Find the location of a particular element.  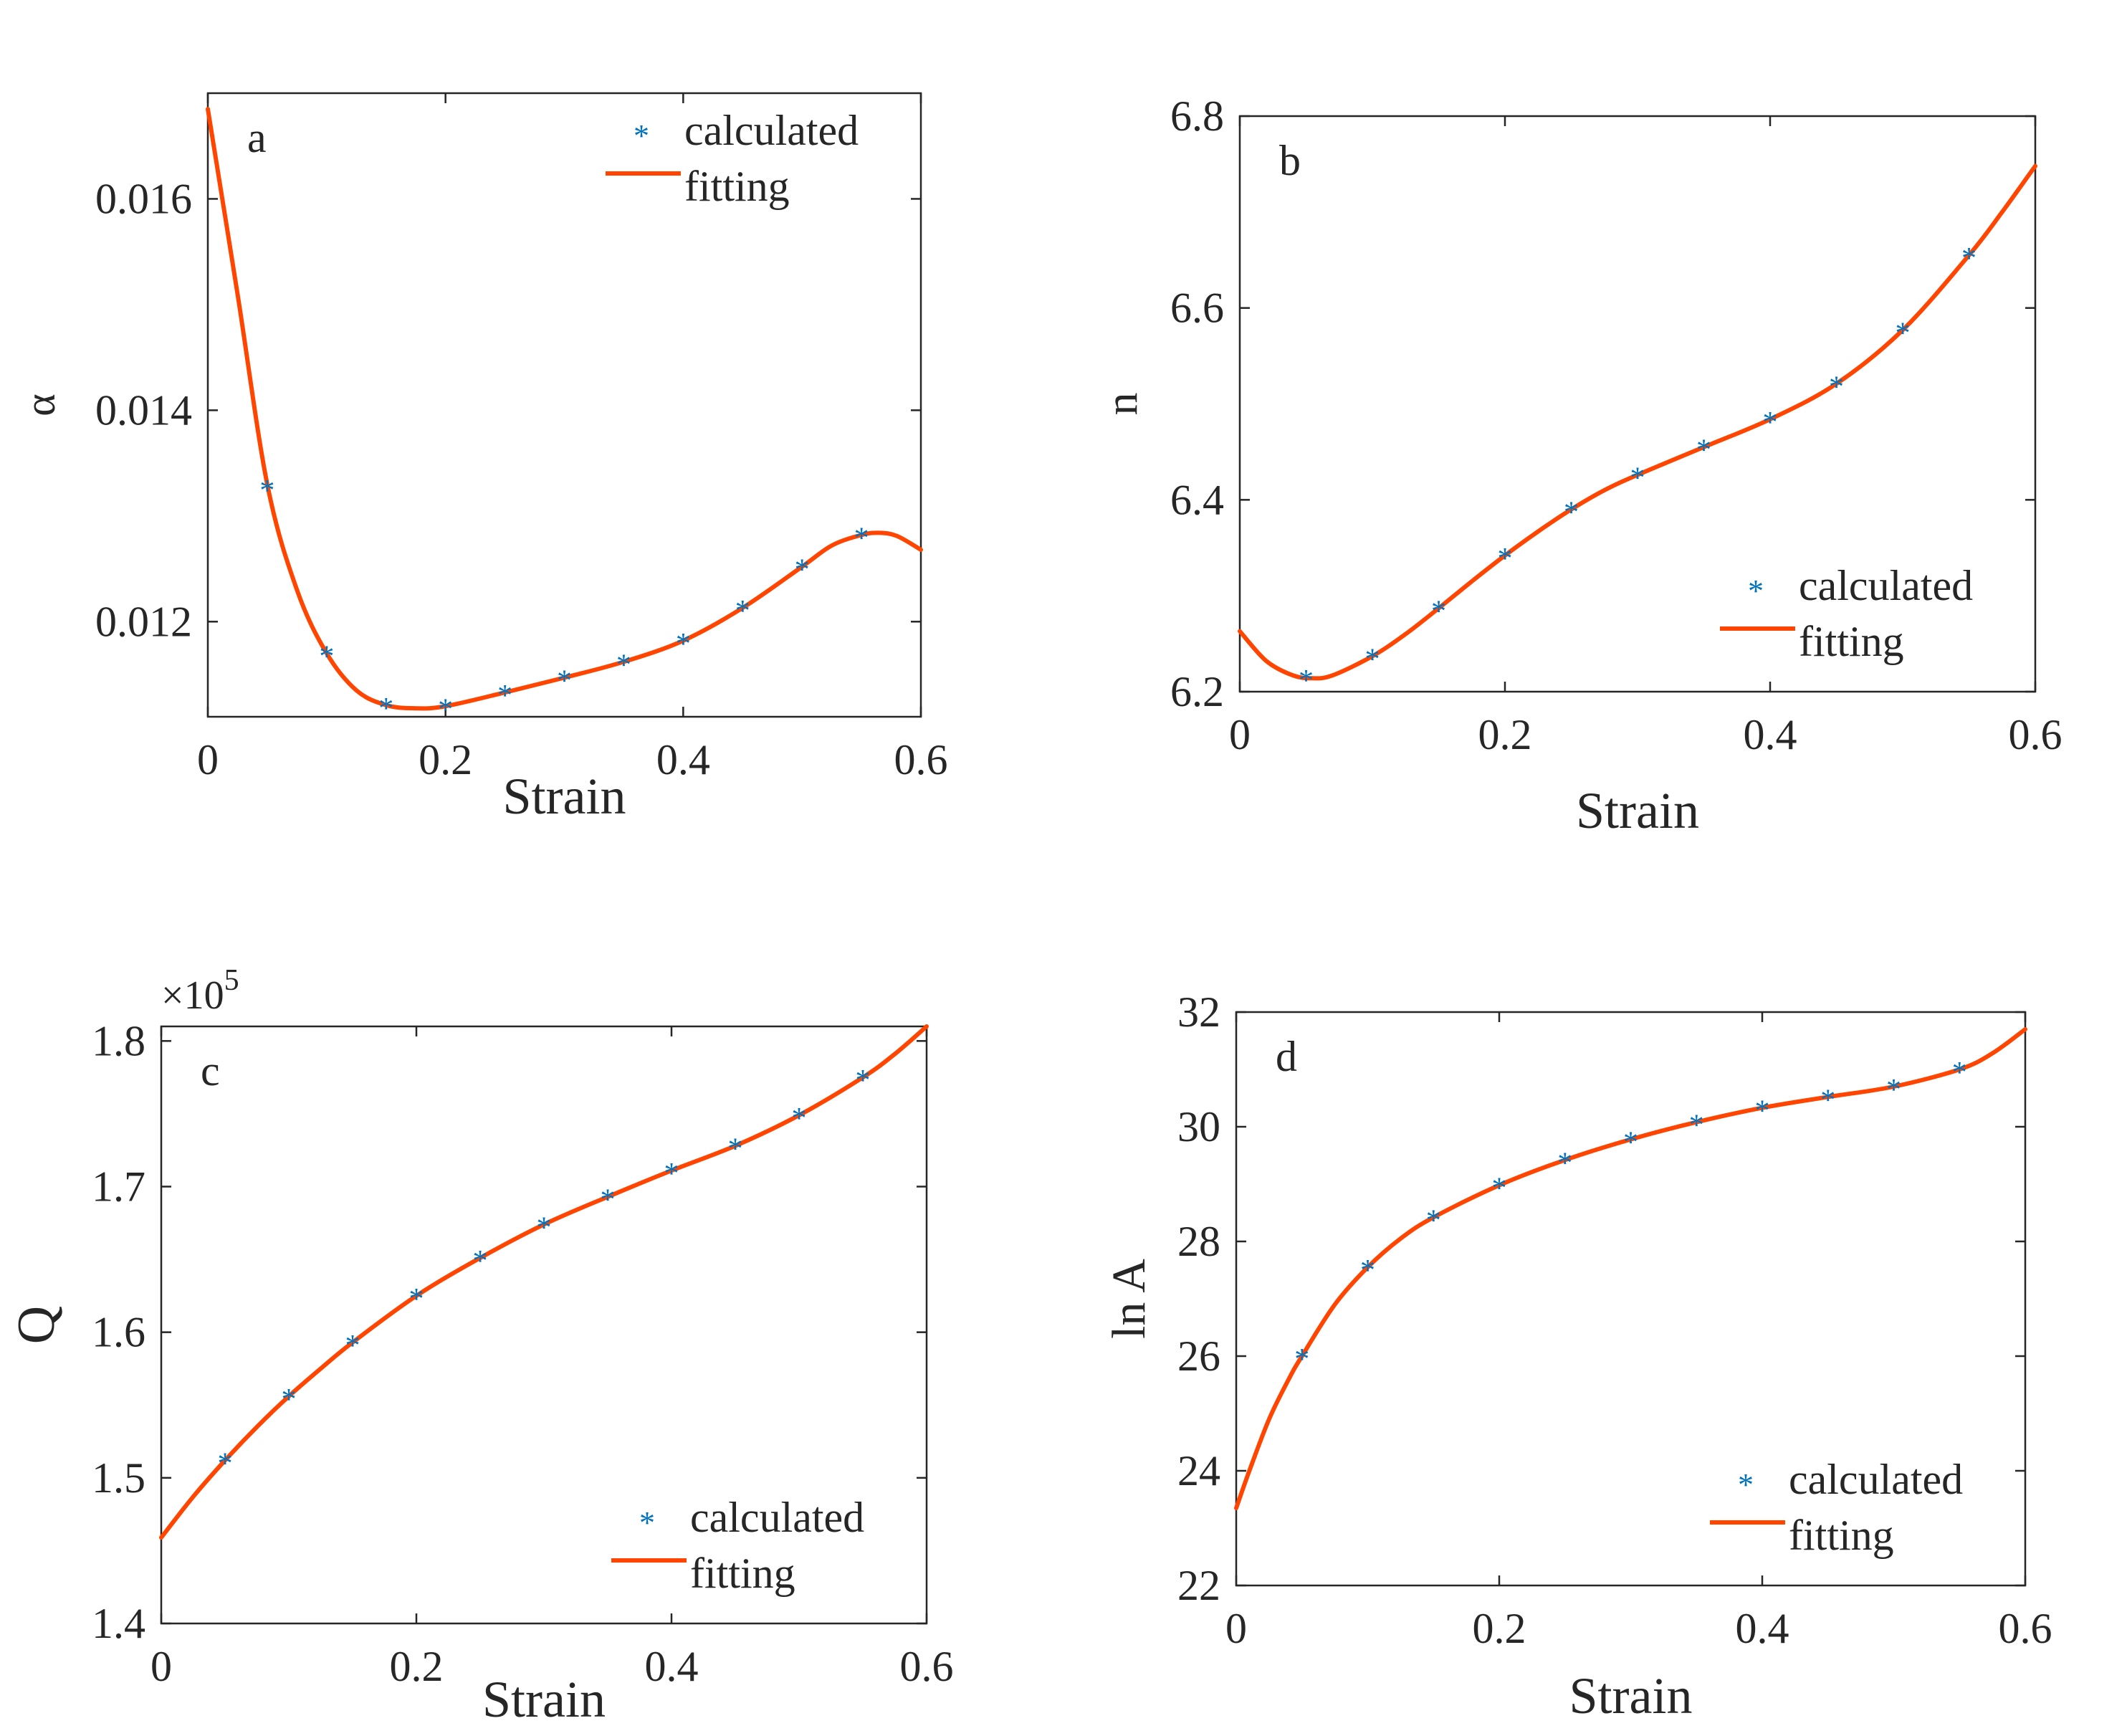

y-tick-label: 6.6 is located at coordinates (1197, 308).